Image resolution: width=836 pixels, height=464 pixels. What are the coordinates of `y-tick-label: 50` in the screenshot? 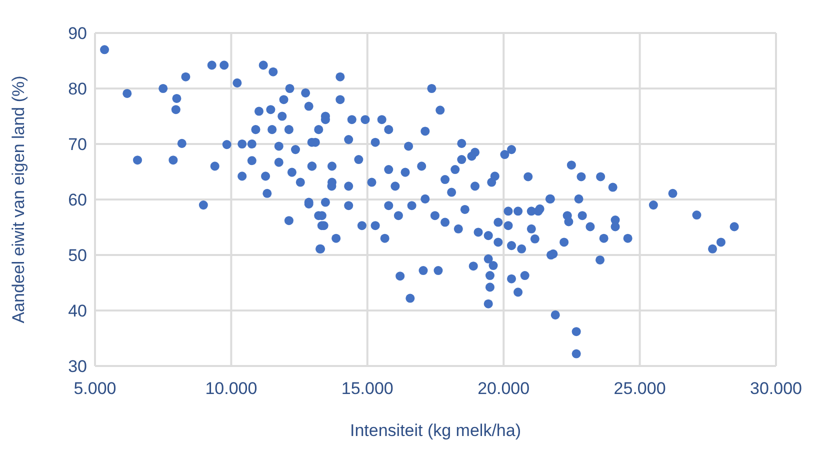 It's located at (77, 256).